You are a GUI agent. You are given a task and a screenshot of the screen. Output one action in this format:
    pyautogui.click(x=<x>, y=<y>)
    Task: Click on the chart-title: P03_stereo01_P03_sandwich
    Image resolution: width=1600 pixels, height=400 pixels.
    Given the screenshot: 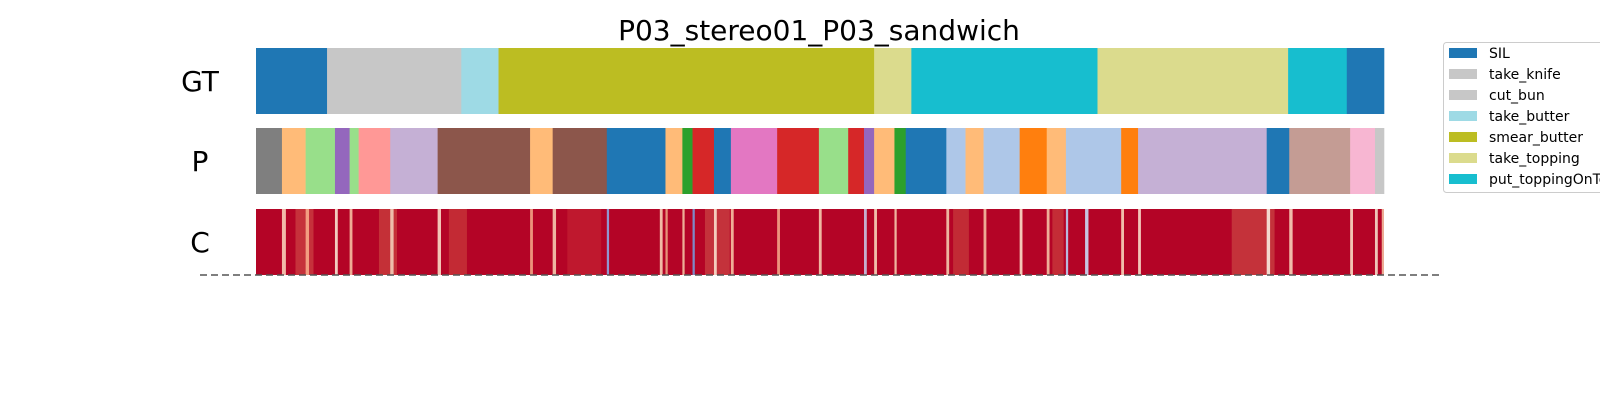 What is the action you would take?
    pyautogui.click(x=819, y=30)
    